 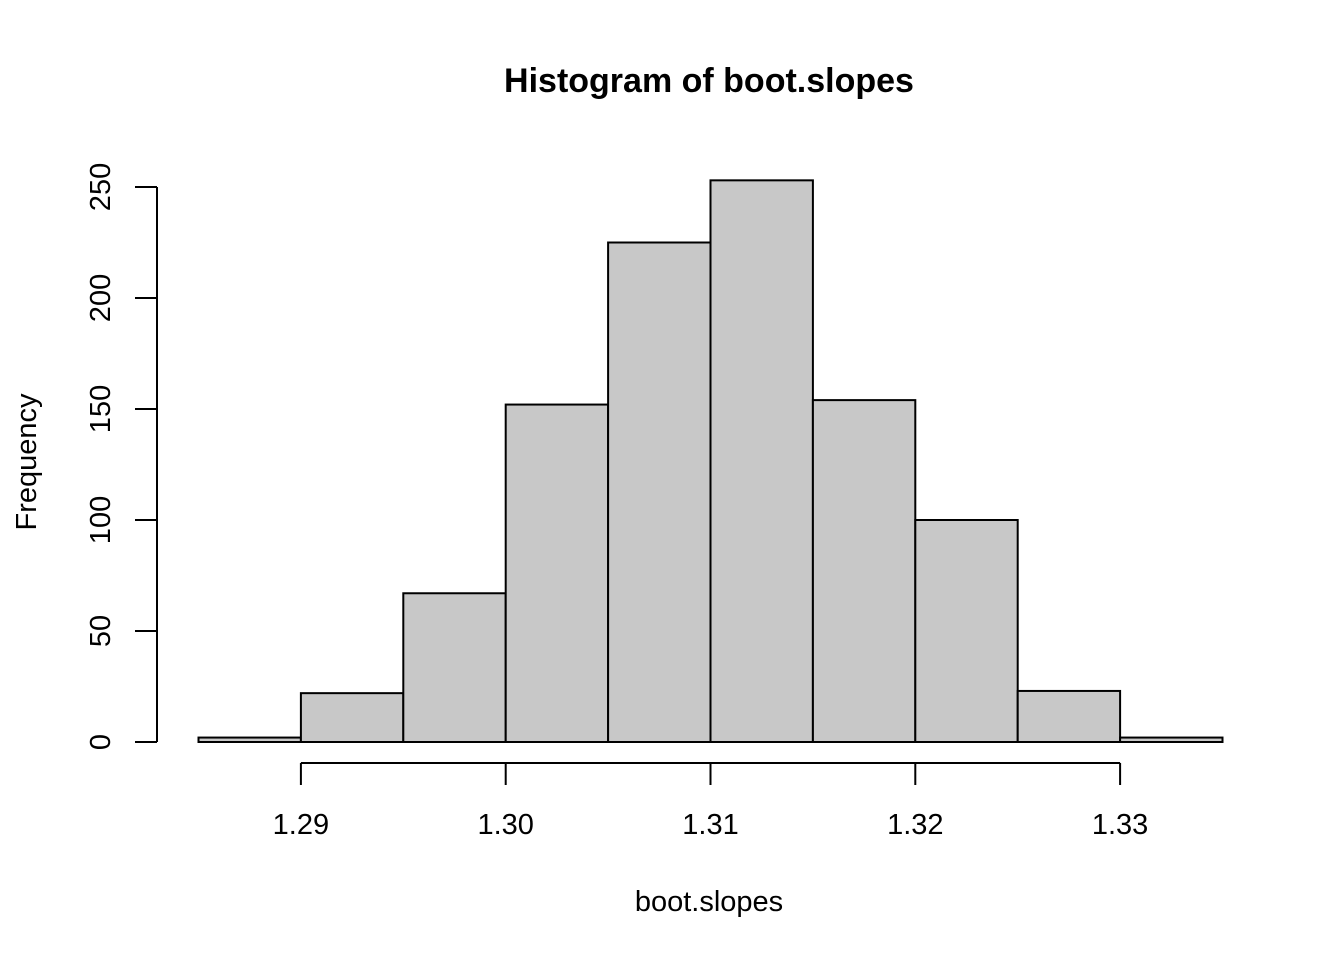 What do you see at coordinates (121, 456) in the screenshot?
I see `y-axis: 0 50 100 150 200 250` at bounding box center [121, 456].